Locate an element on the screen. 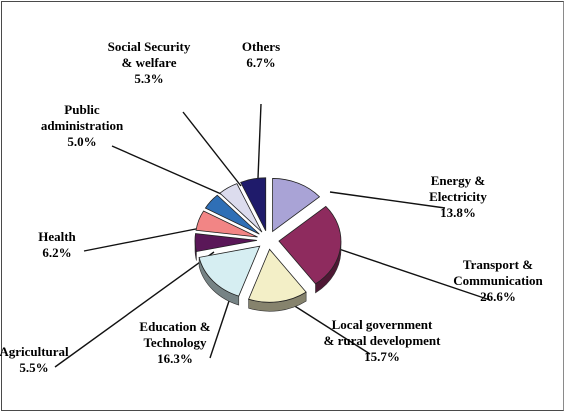  slice-label-name-line: Others is located at coordinates (261, 46).